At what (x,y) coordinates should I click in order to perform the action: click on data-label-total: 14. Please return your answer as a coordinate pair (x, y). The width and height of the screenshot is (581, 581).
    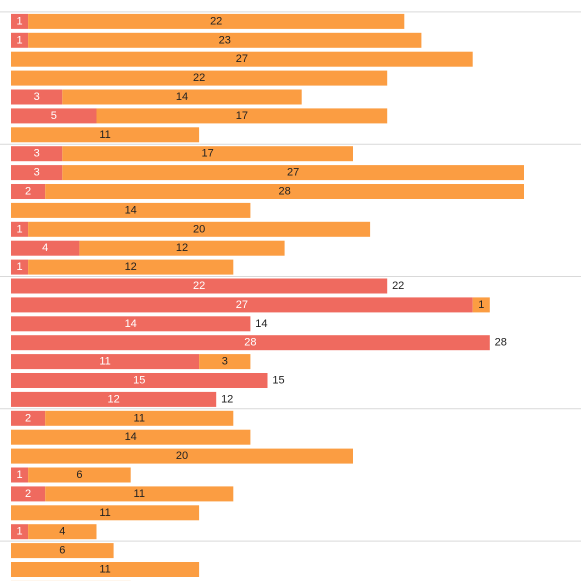
    Looking at the image, I should click on (261, 324).